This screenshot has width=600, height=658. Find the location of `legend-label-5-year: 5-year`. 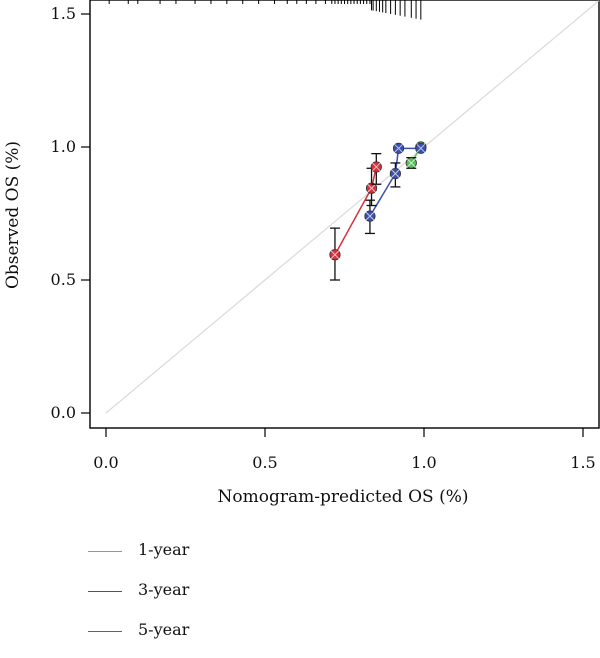

legend-label-5-year: 5-year is located at coordinates (164, 629).